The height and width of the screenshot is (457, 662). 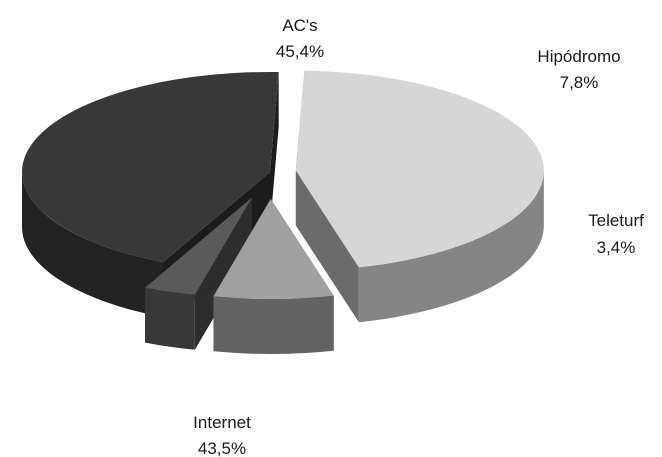 I want to click on slice-value-acs: 45,4%, so click(x=300, y=51).